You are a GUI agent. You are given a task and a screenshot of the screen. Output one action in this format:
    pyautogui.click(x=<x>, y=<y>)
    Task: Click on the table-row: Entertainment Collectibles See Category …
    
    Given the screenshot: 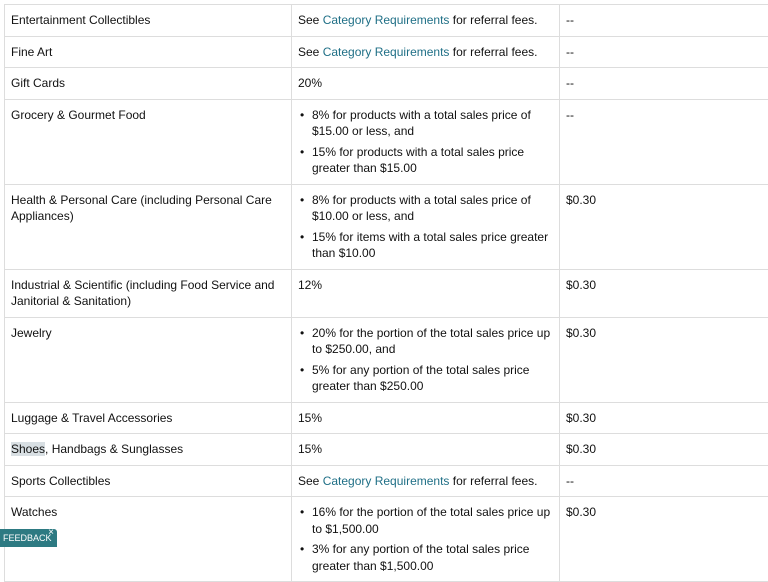 What is the action you would take?
    pyautogui.click(x=386, y=21)
    